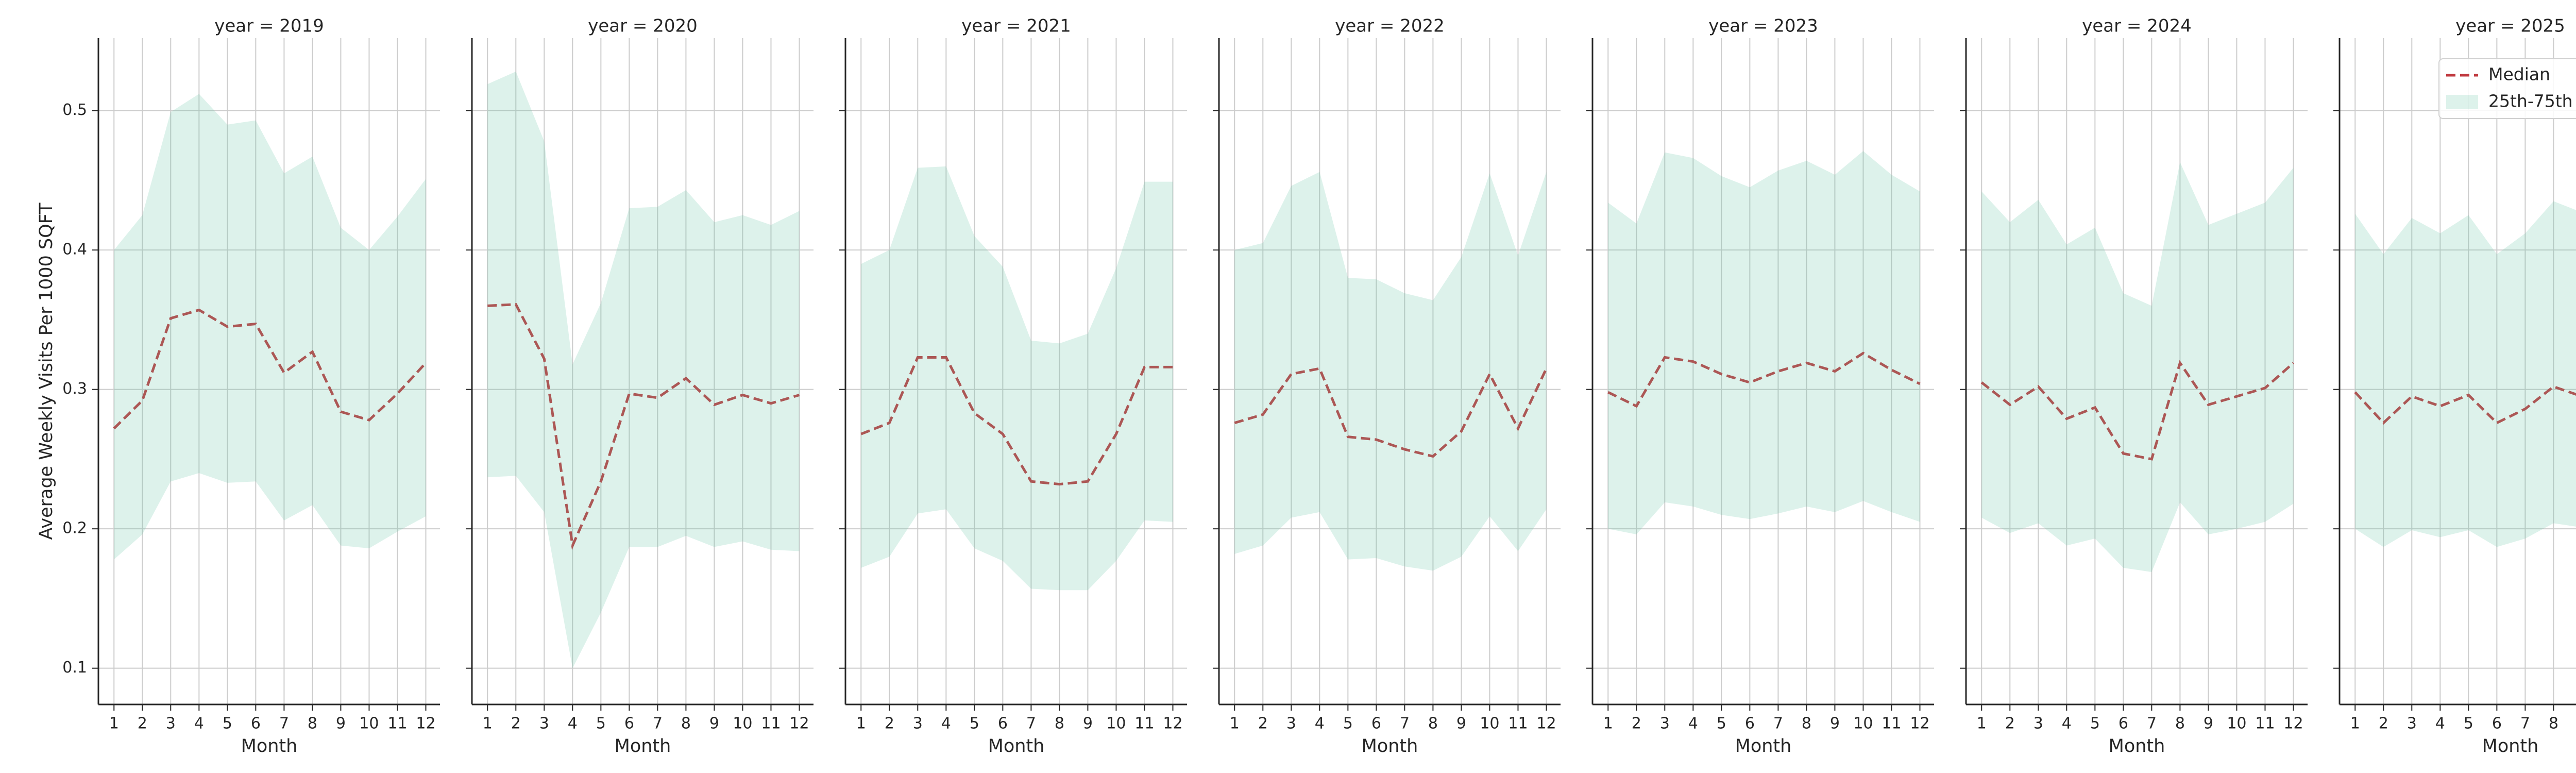 This screenshot has width=2576, height=773. What do you see at coordinates (74, 110) in the screenshot?
I see `y-tick-label: 0.5` at bounding box center [74, 110].